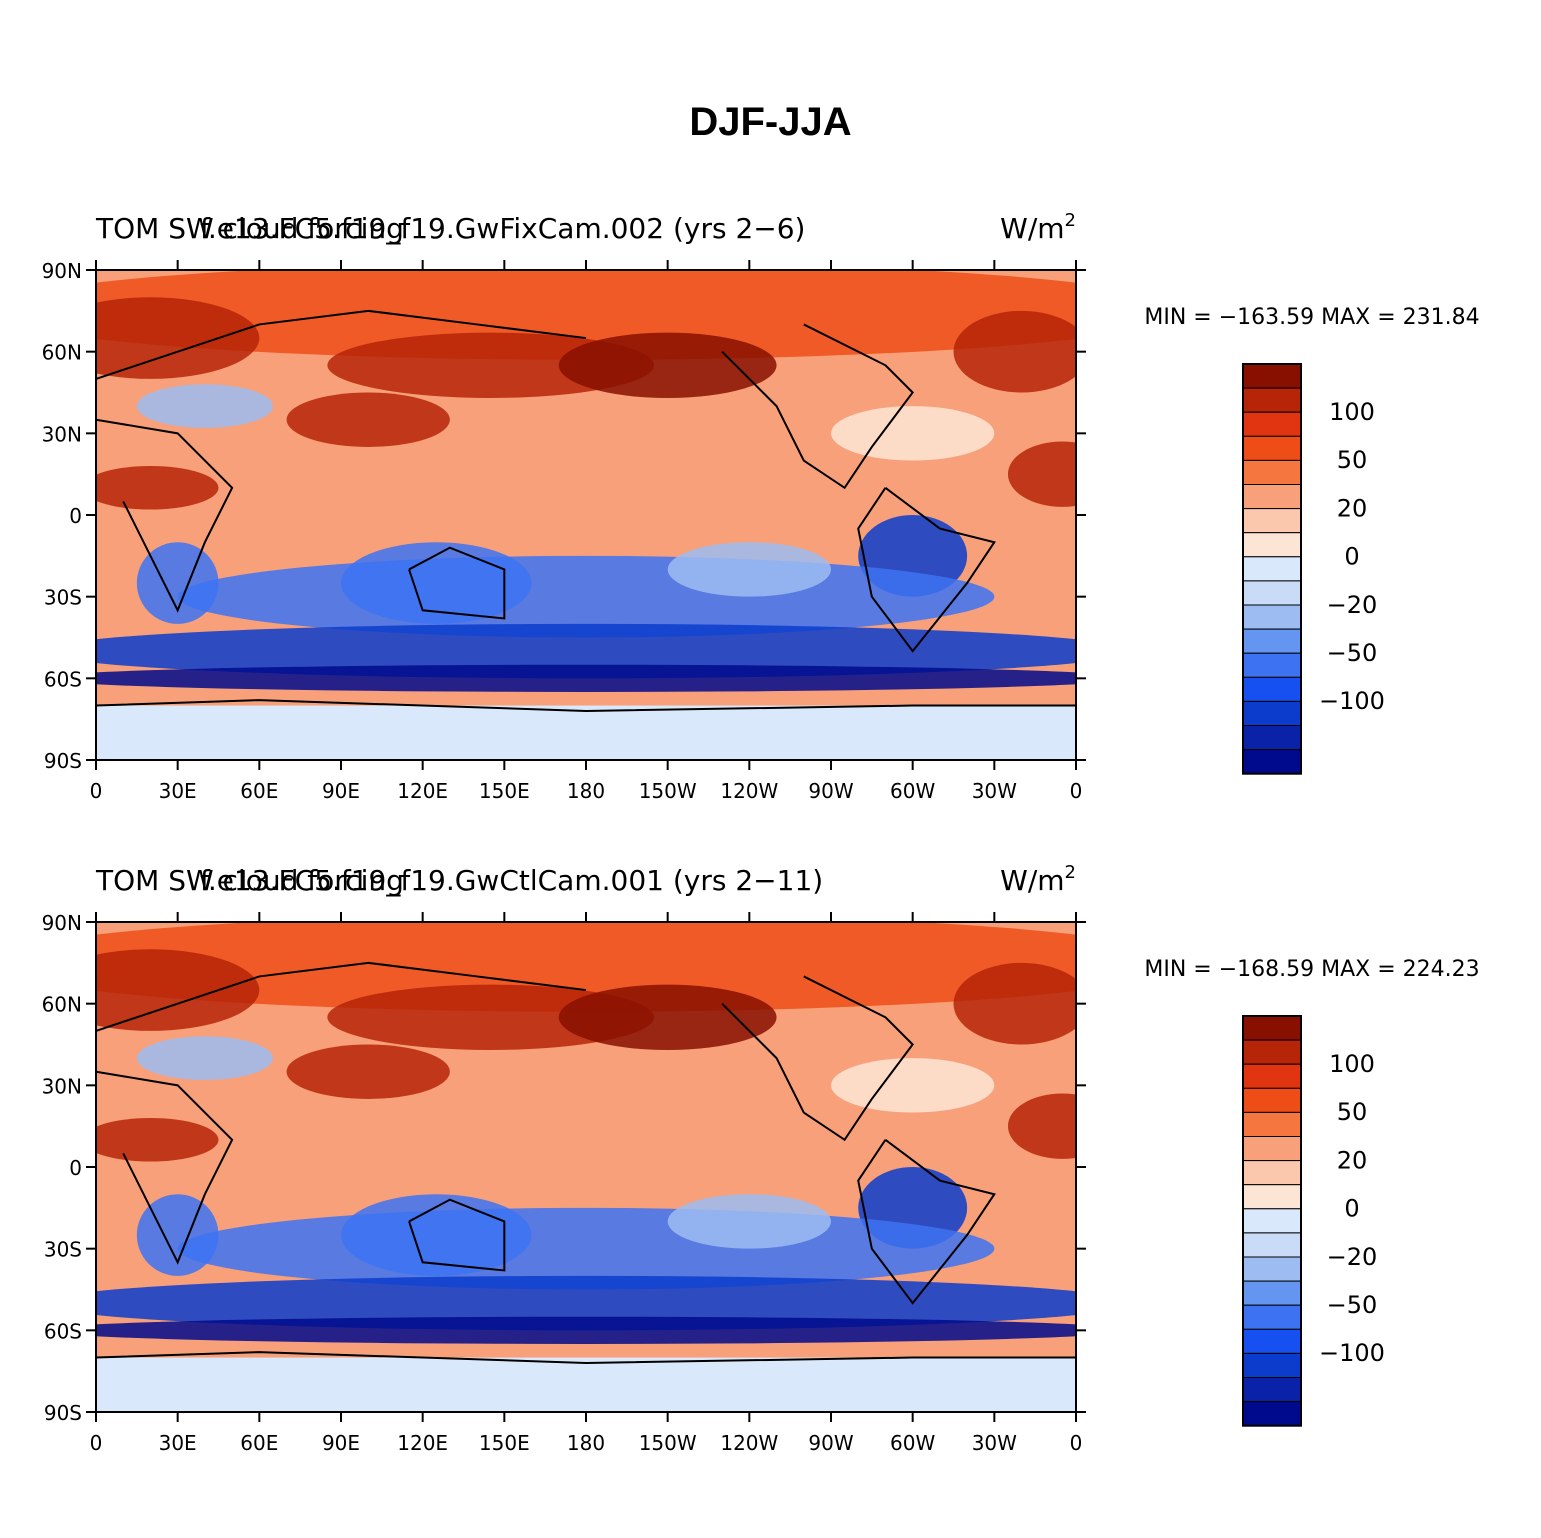 The image size is (1541, 1538). Describe the element at coordinates (341, 791) in the screenshot. I see `lon-label: 90E` at that location.